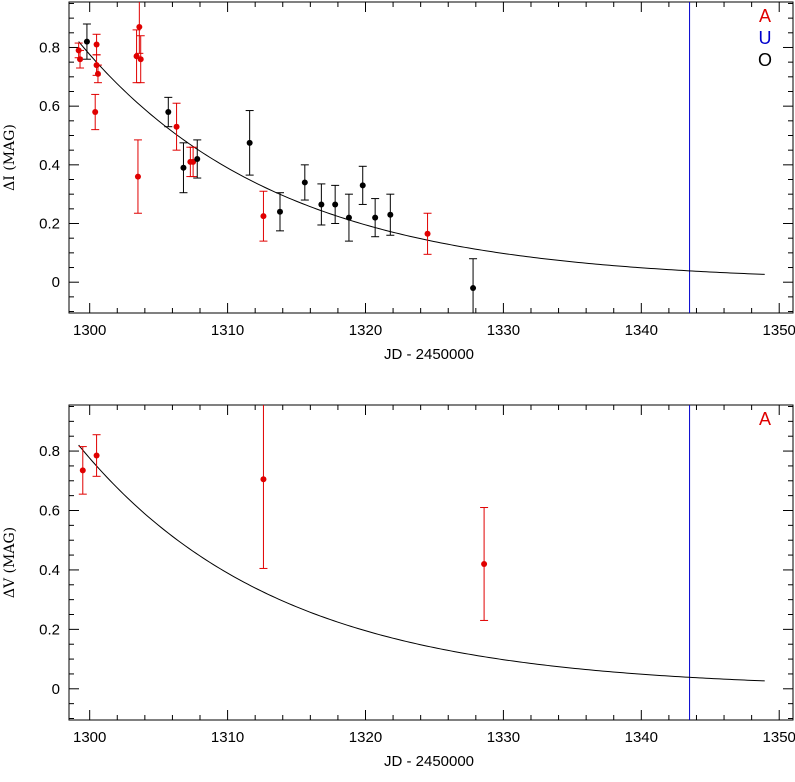 The width and height of the screenshot is (795, 782). Describe the element at coordinates (765, 38) in the screenshot. I see `legend-entry: U` at that location.